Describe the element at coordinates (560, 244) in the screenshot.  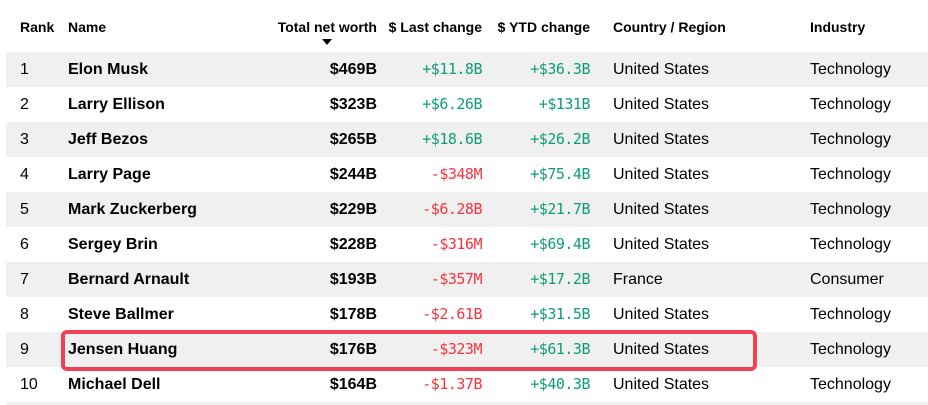
I see `cell-ytd-change: +$69.4B` at that location.